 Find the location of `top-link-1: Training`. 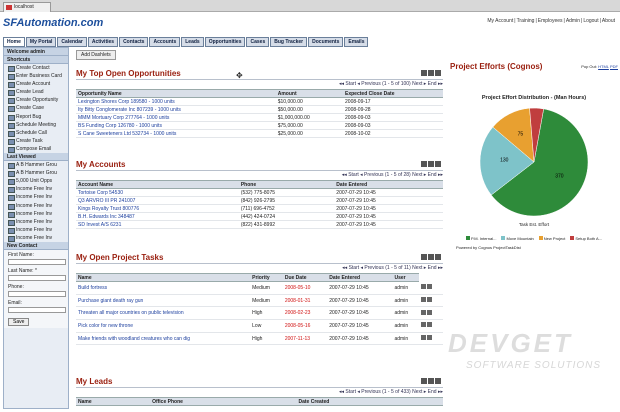

top-link-1: Training is located at coordinates (525, 21).